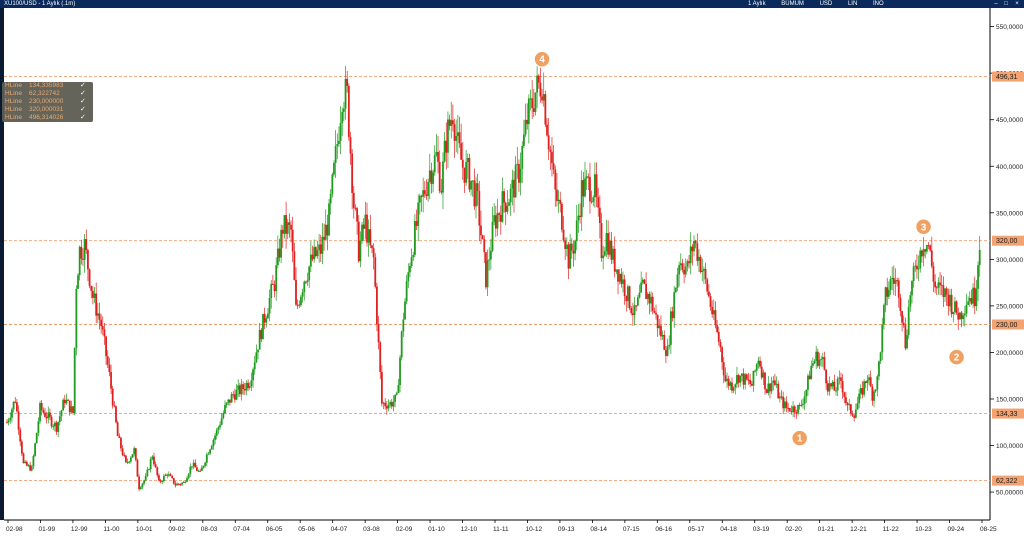 The image size is (1024, 537). What do you see at coordinates (47, 110) in the screenshot?
I see `legend-row: HLine 320,000031 ✓` at bounding box center [47, 110].